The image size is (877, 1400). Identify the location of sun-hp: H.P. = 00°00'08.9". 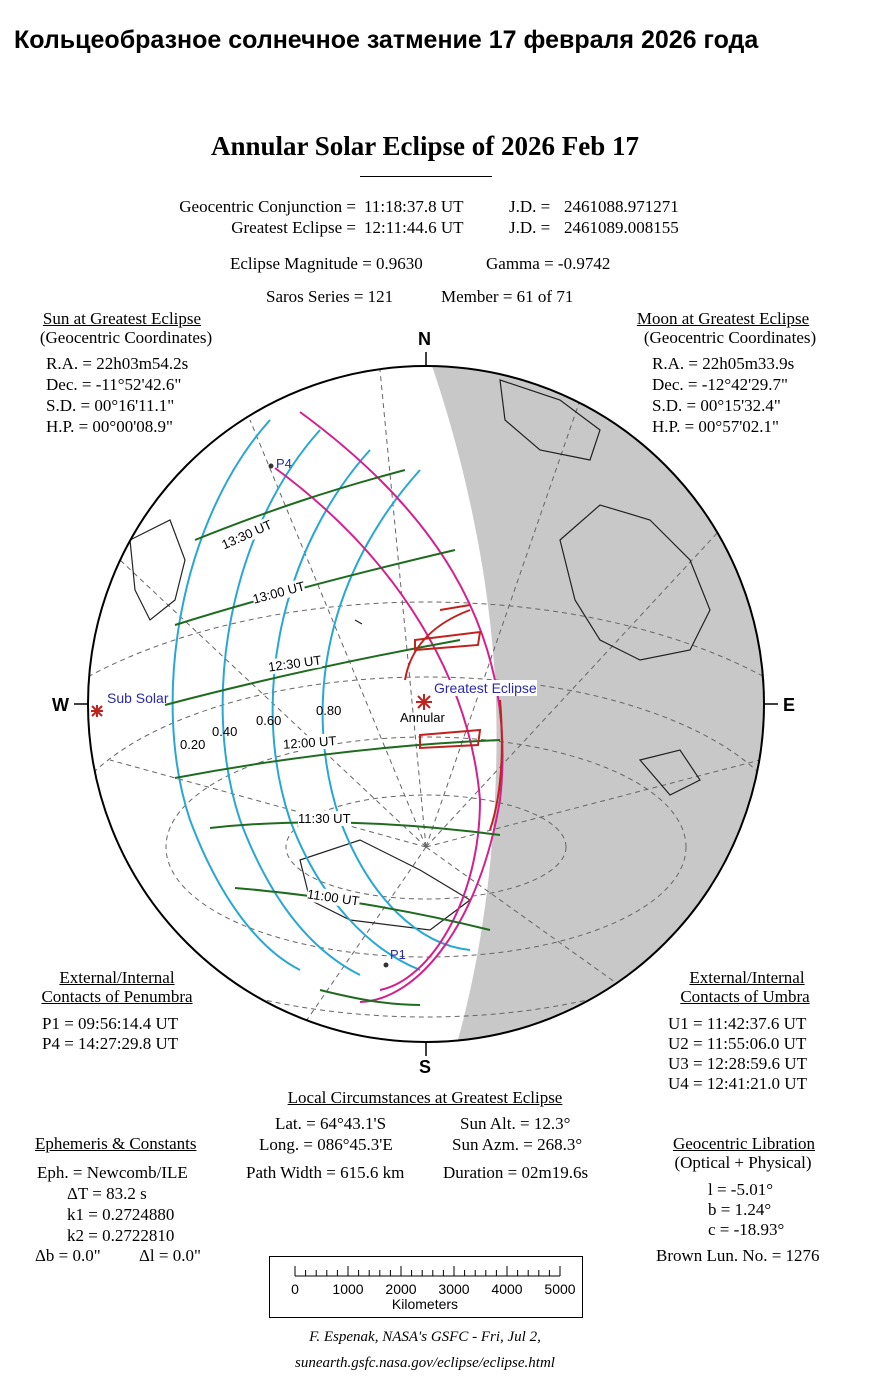
(109, 426).